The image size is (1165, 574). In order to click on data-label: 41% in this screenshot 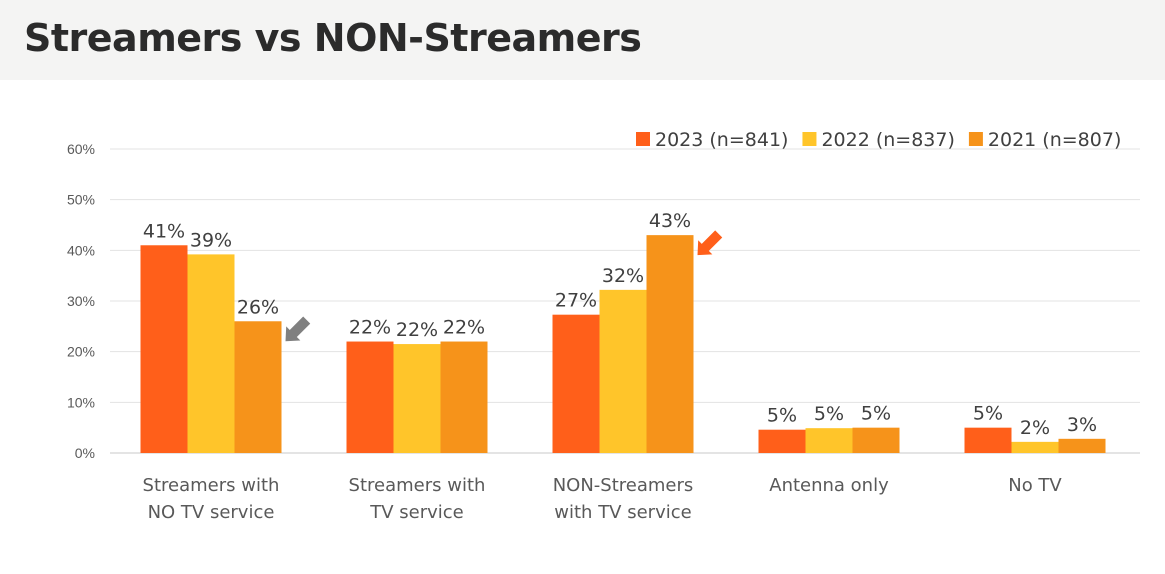, I will do `click(164, 231)`.